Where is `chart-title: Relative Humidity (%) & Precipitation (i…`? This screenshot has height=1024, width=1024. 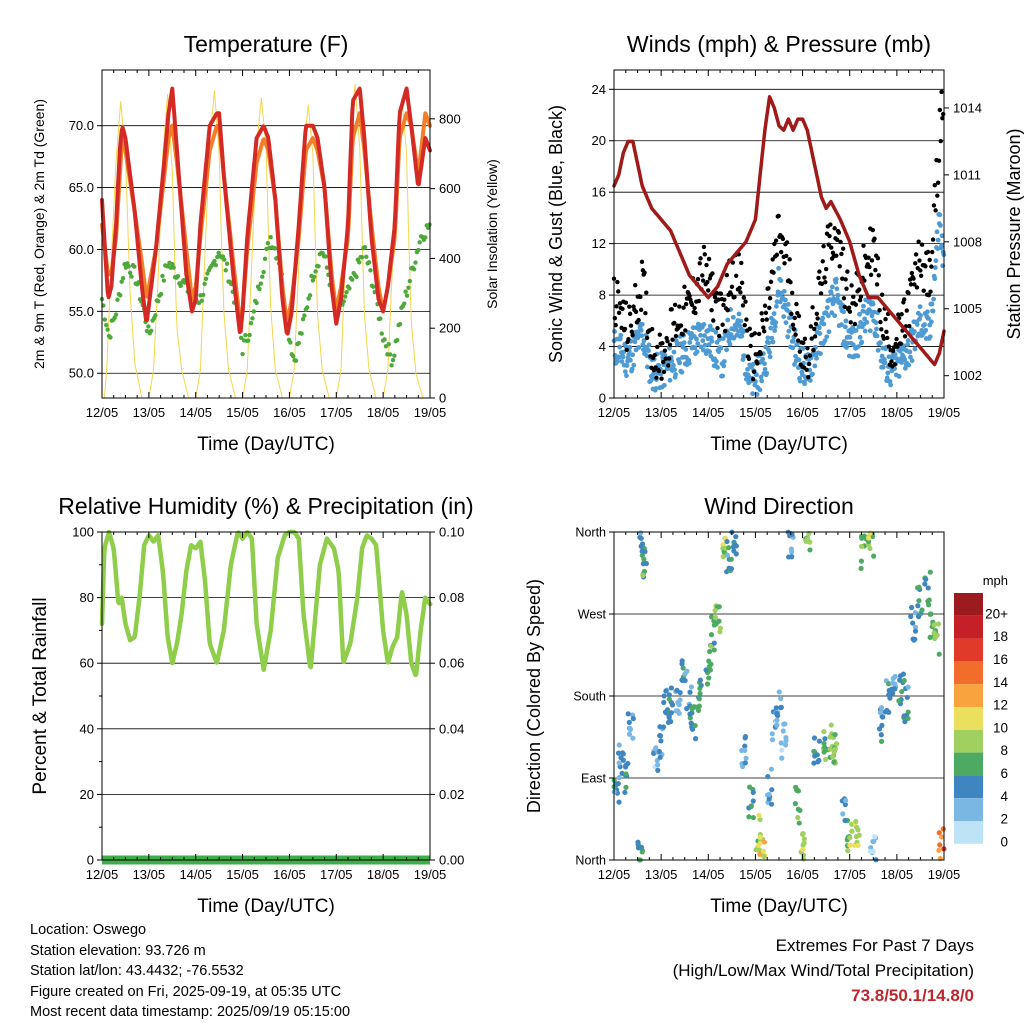
chart-title: Relative Humidity (%) & Precipitation (i… is located at coordinates (265, 506).